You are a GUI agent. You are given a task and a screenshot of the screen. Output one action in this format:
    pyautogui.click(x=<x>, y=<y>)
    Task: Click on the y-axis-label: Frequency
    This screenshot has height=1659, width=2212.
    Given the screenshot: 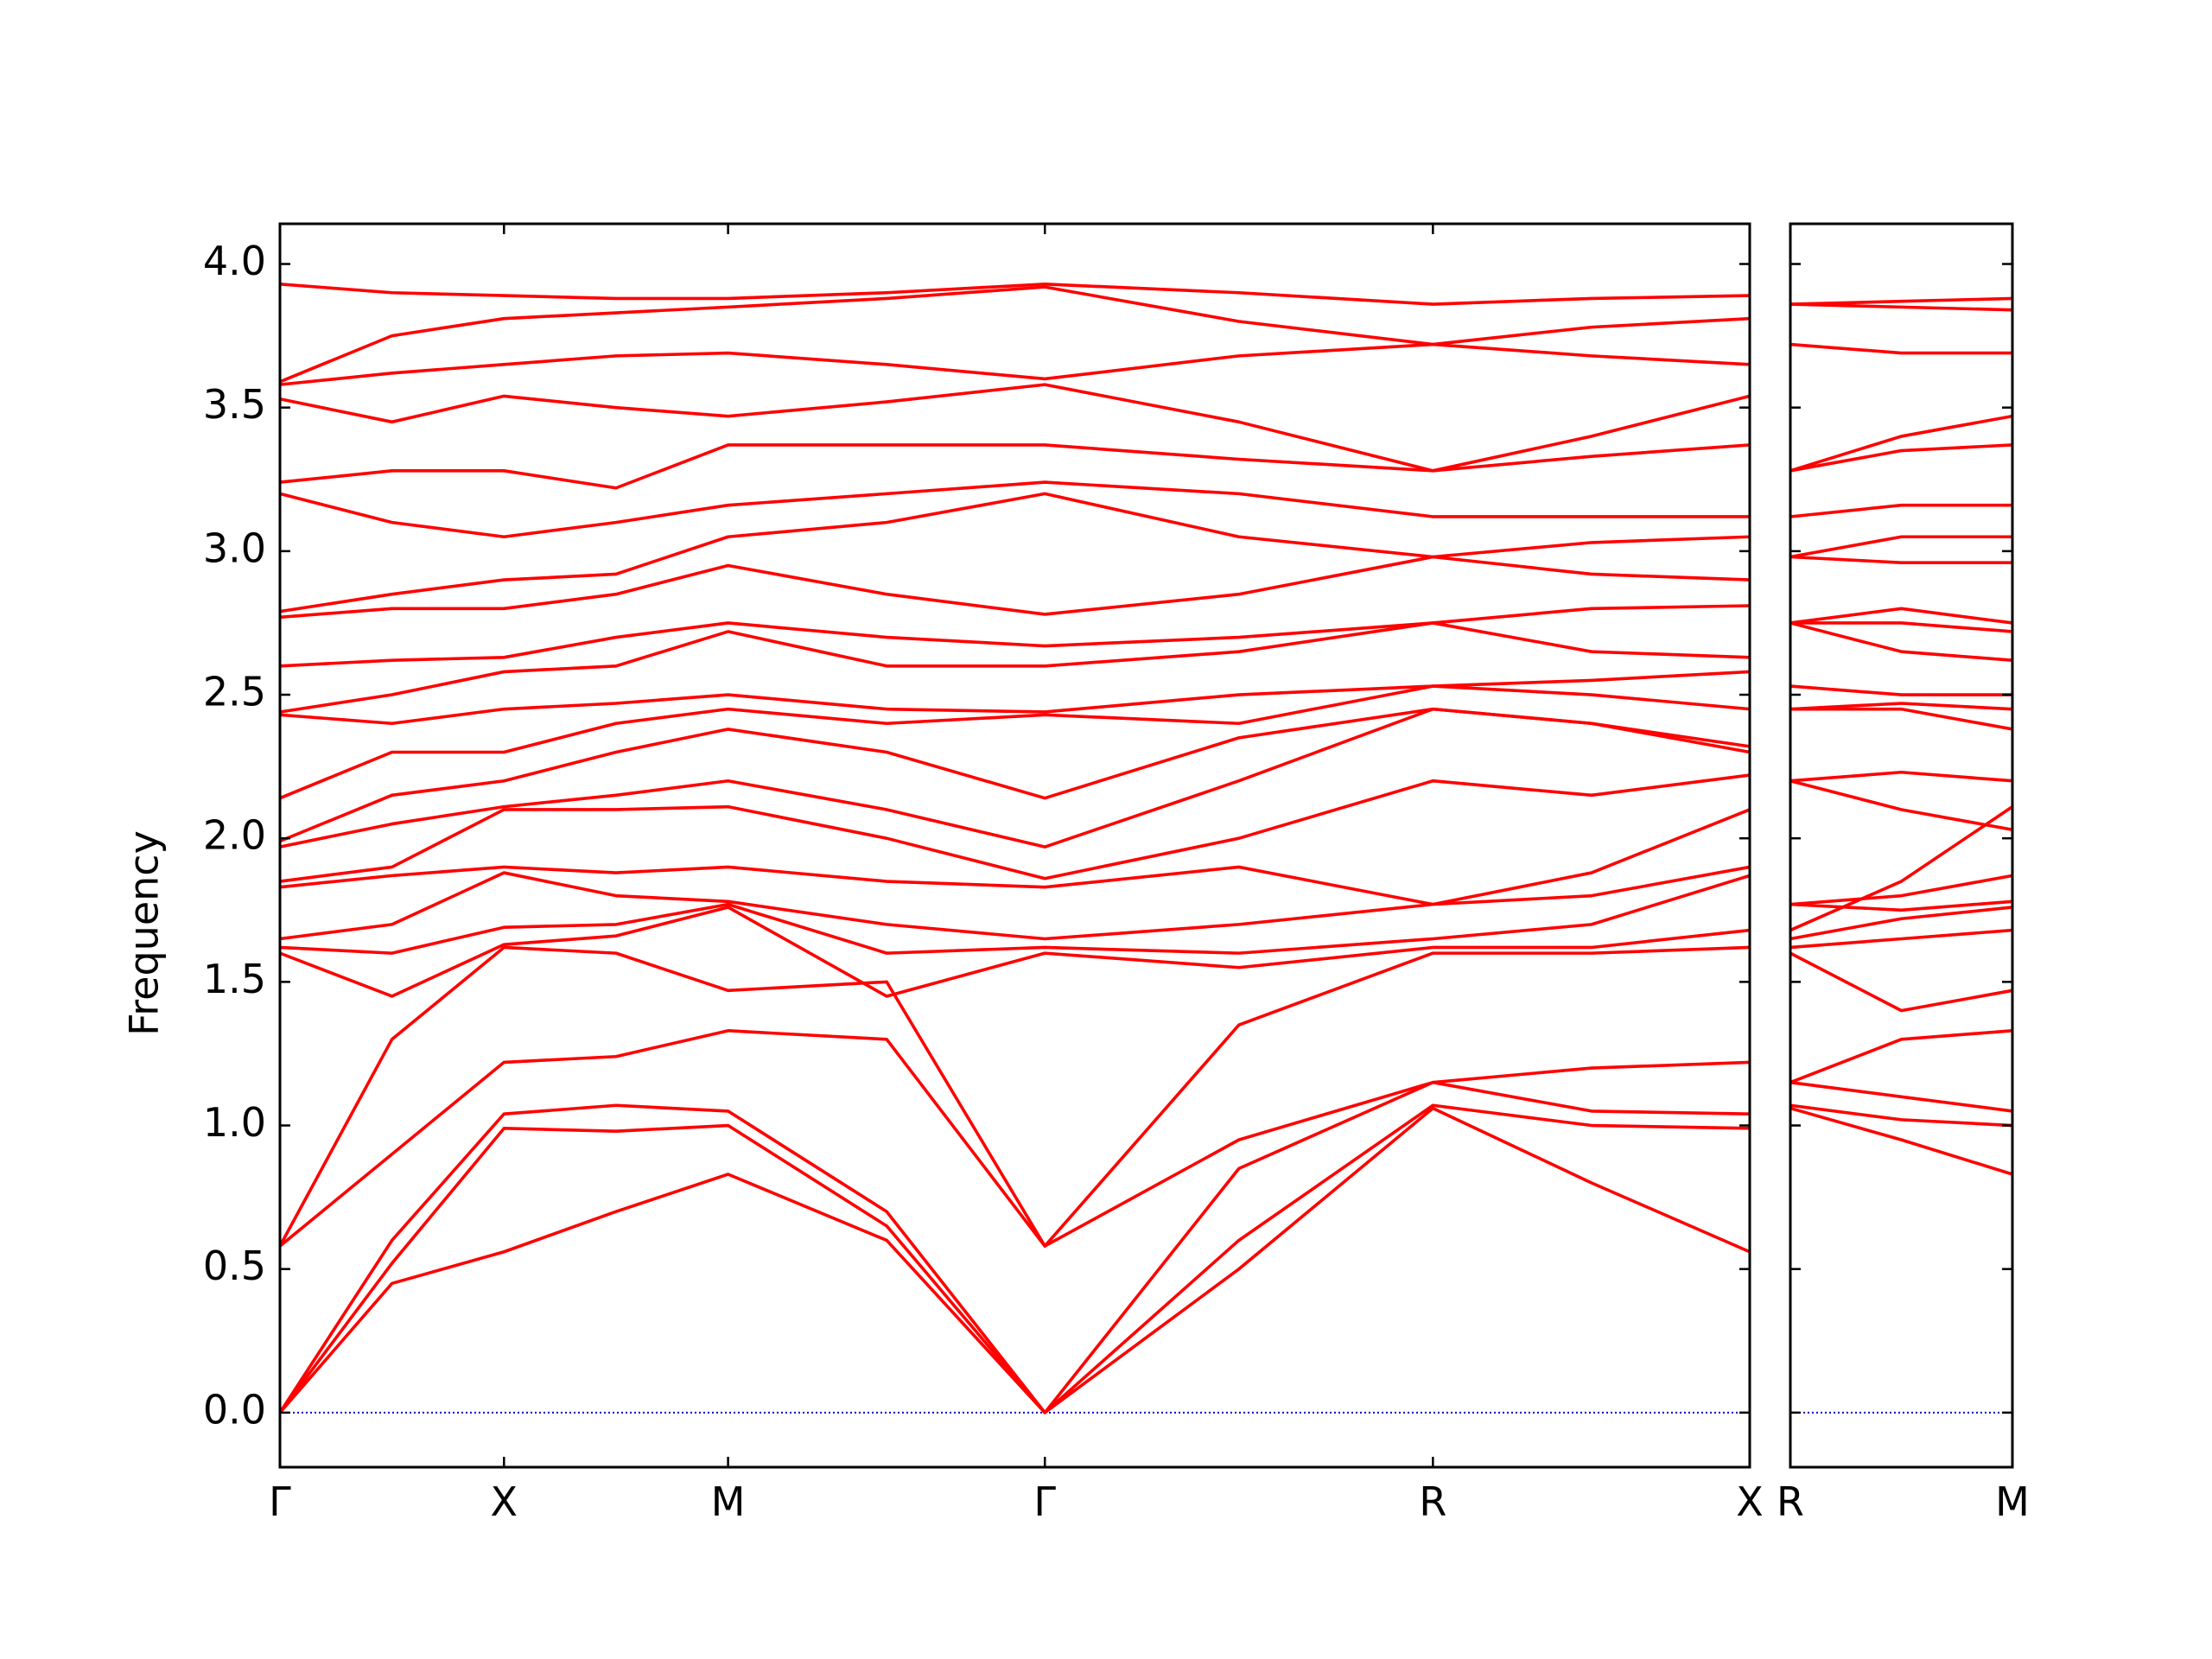 What is the action you would take?
    pyautogui.click(x=144, y=933)
    